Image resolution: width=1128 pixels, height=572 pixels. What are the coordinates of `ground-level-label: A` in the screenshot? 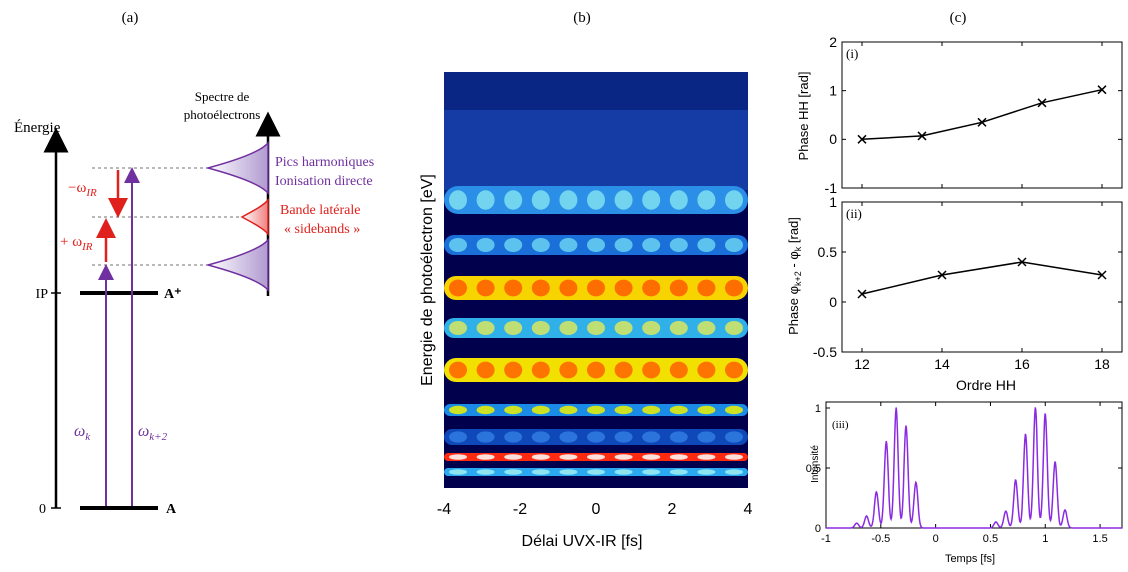 It's located at (171, 509).